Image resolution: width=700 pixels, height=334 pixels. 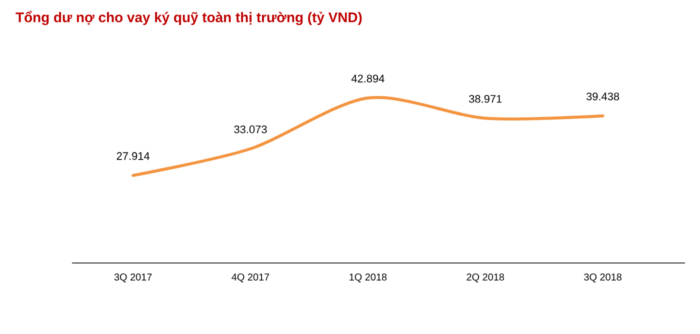 What do you see at coordinates (250, 129) in the screenshot?
I see `data-label: 33.073` at bounding box center [250, 129].